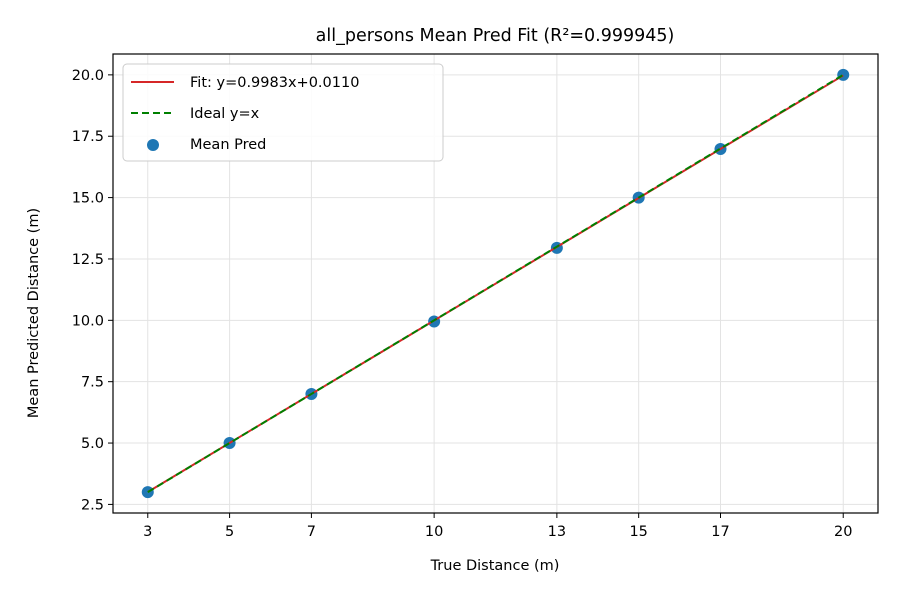 This screenshot has height=600, width=900. Describe the element at coordinates (92, 383) in the screenshot. I see `y-tick-label: 7.5` at that location.